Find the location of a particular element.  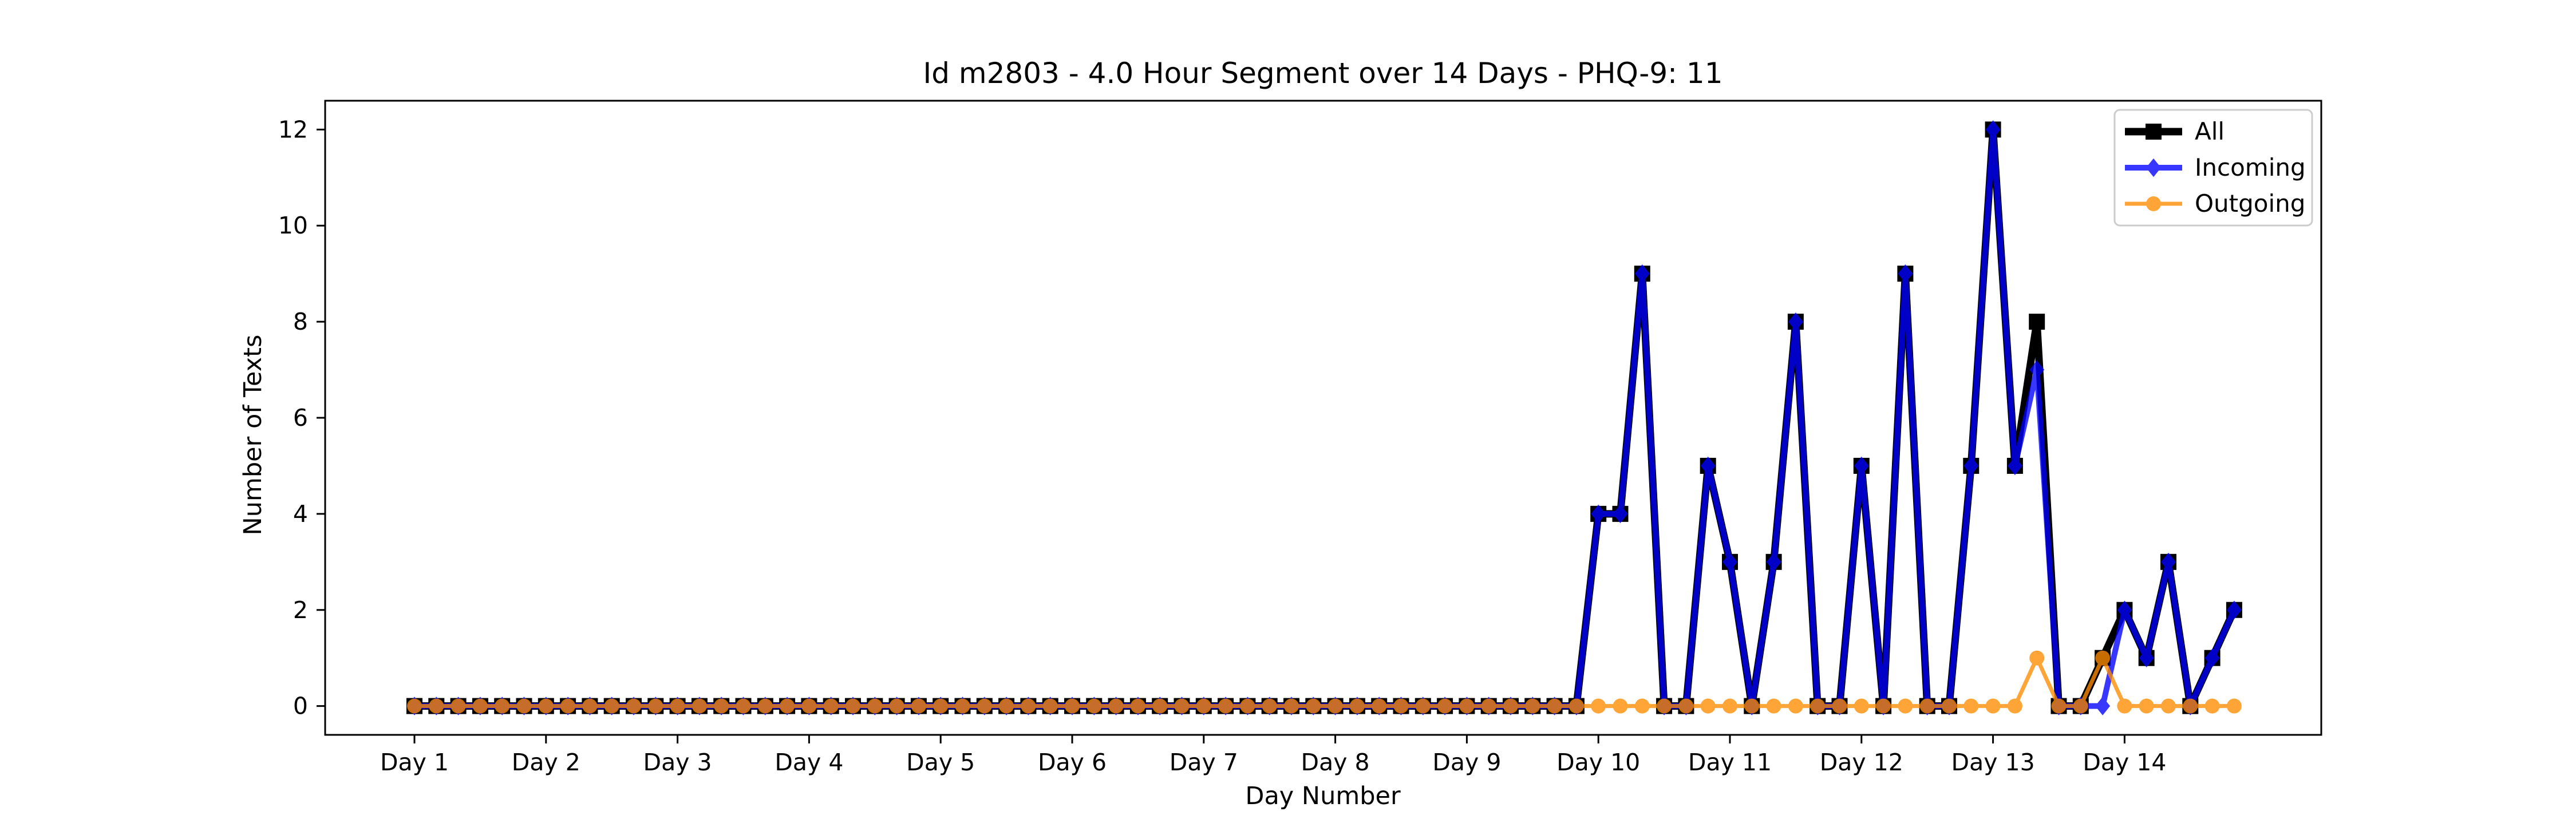

y-tick-label: 4 is located at coordinates (301, 514).